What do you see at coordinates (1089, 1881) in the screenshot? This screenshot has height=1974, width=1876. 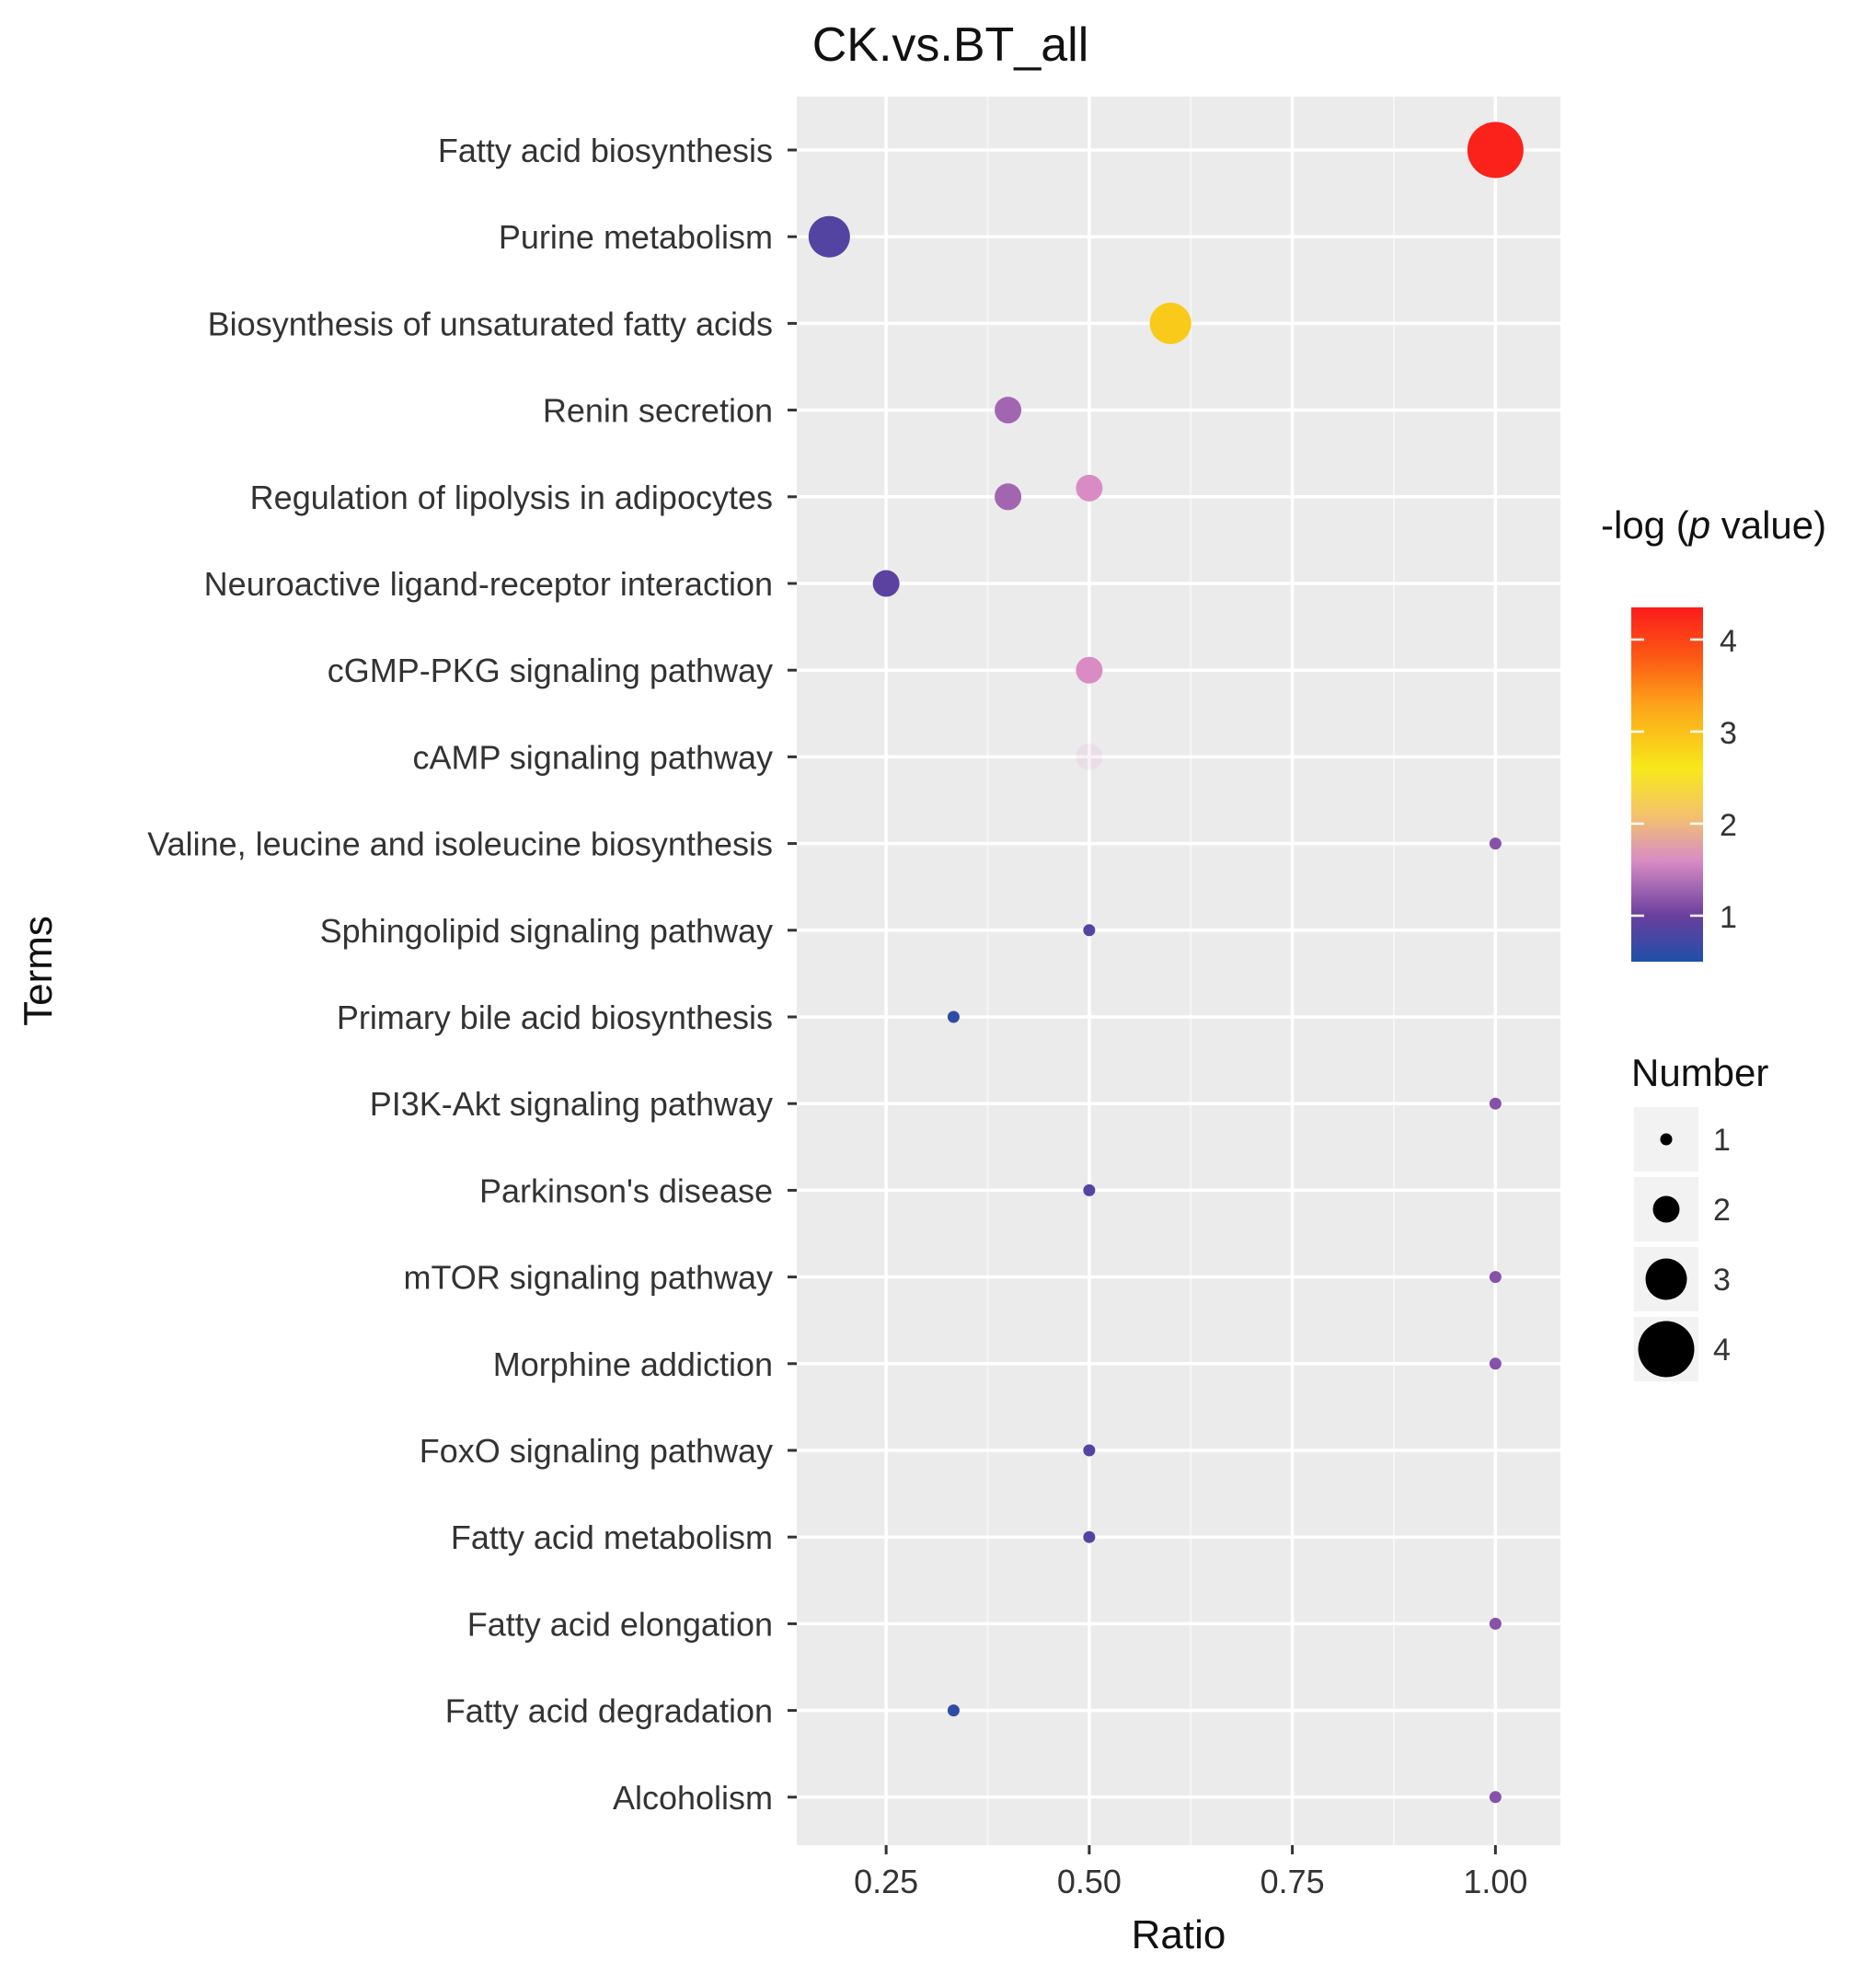 I see `x-tick-label: 0.50` at bounding box center [1089, 1881].